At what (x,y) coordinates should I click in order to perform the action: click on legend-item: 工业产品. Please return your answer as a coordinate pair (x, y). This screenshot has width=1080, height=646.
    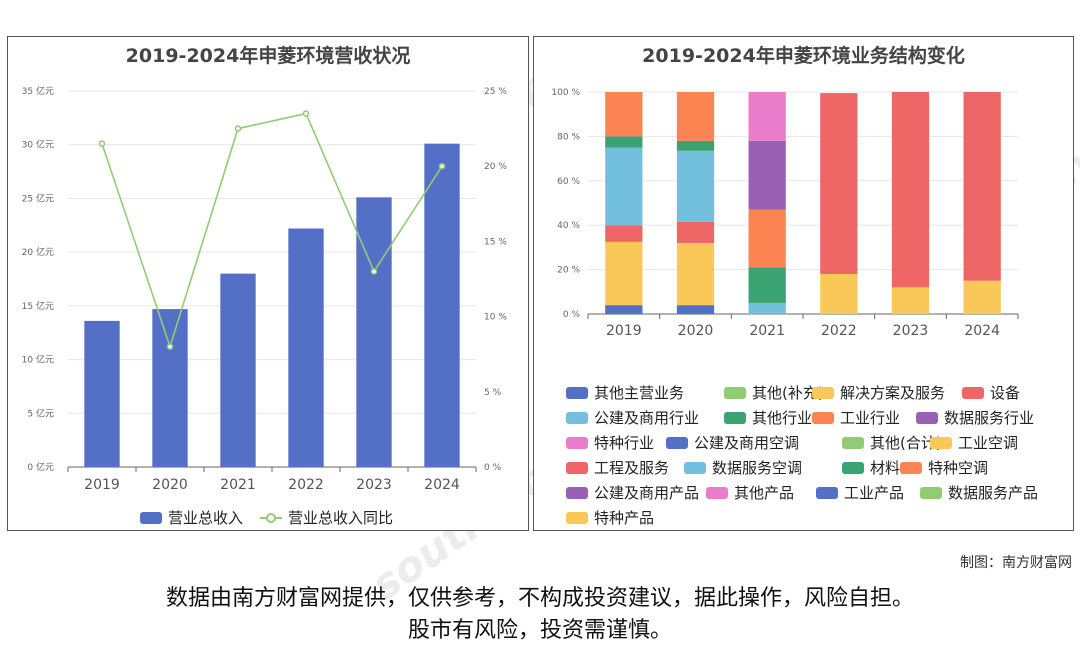
    Looking at the image, I should click on (860, 492).